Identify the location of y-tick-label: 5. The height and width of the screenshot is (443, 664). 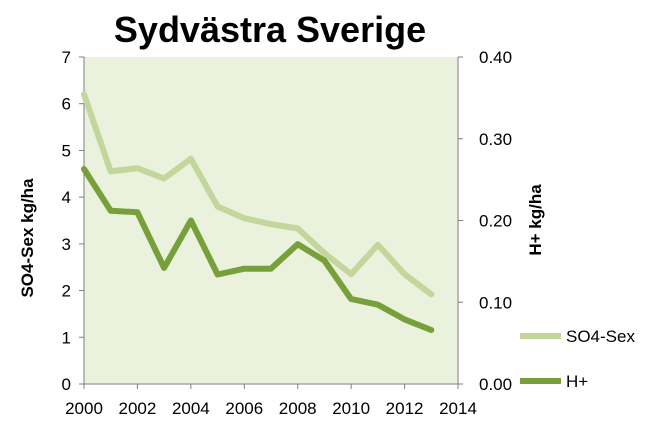
(66, 150).